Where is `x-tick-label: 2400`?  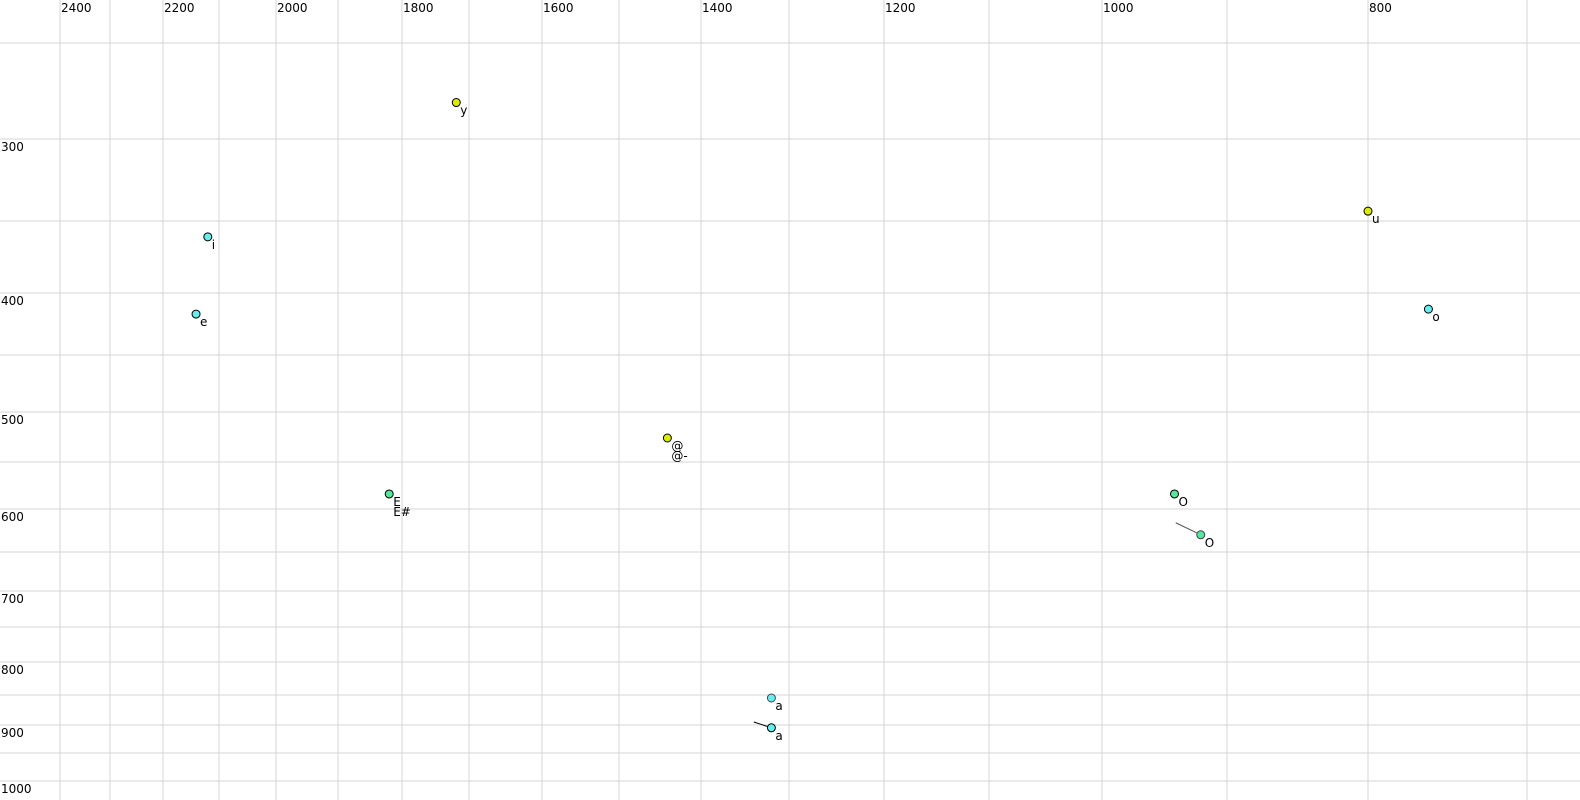 x-tick-label: 2400 is located at coordinates (76, 8).